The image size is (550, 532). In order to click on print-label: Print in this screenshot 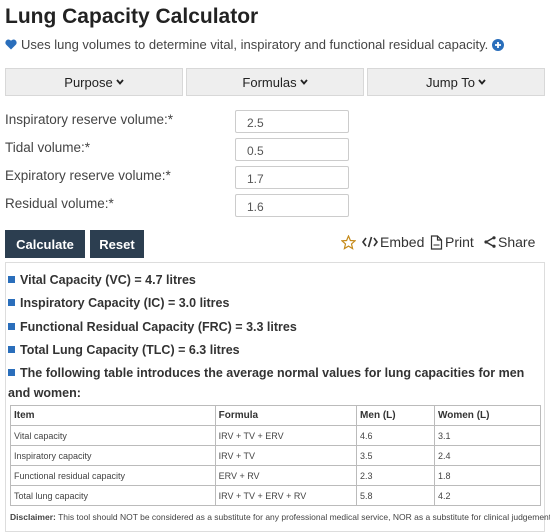, I will do `click(459, 242)`.